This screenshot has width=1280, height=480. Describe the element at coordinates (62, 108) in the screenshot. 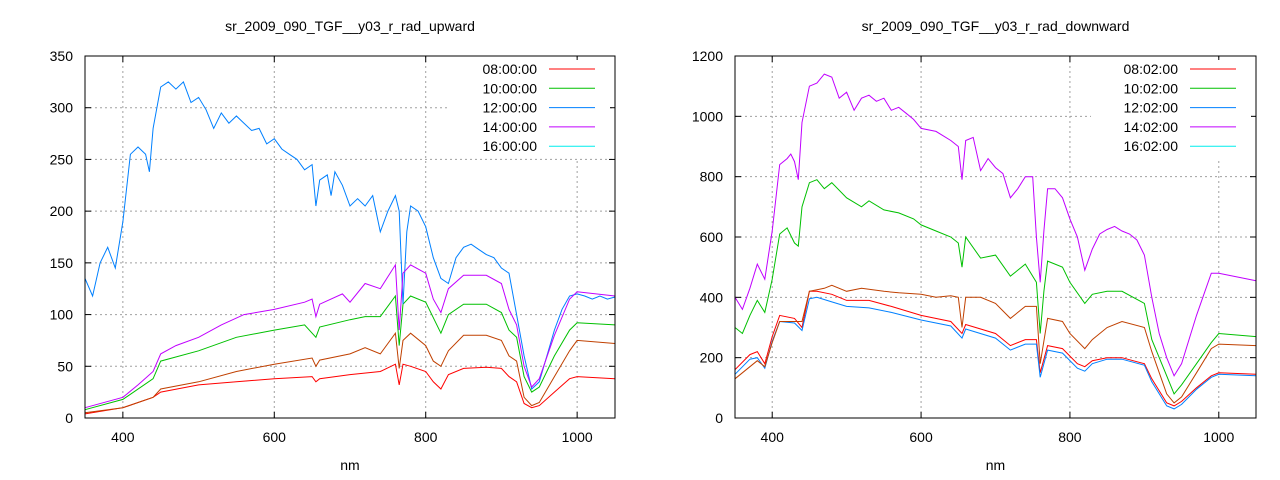

I see `y-tick-label: 300` at that location.